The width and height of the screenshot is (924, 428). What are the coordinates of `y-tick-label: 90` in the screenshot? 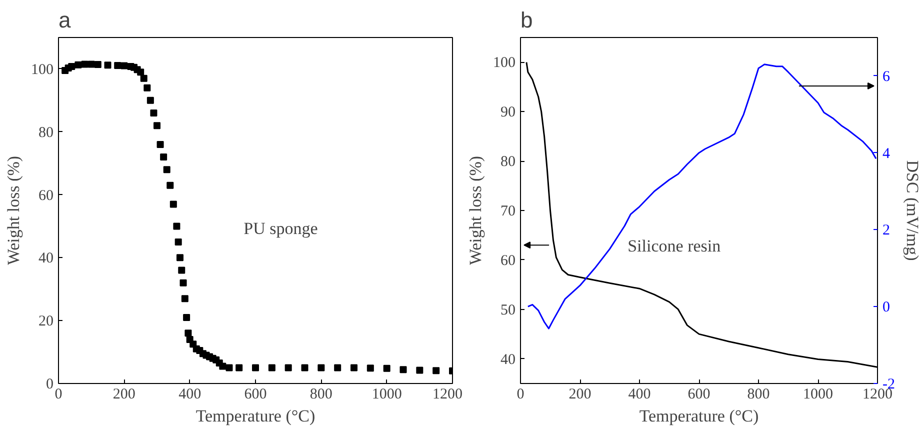 It's located at (508, 112).